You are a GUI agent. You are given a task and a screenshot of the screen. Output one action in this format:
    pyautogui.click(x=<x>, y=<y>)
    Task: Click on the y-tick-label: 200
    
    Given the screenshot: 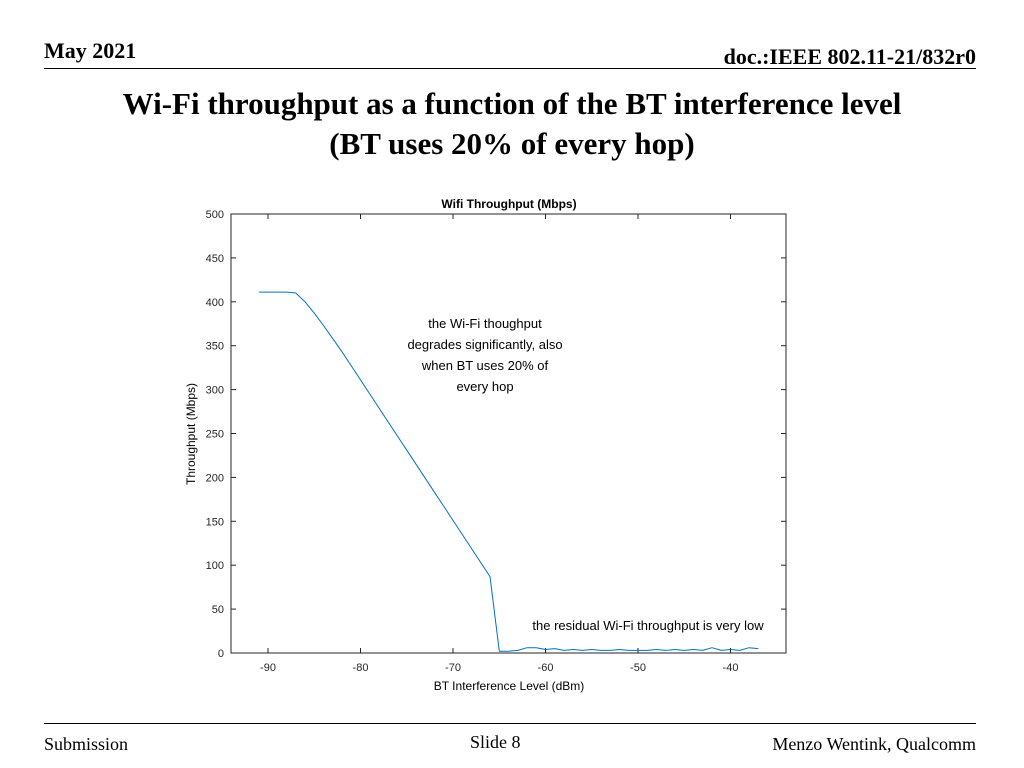 What is the action you would take?
    pyautogui.click(x=215, y=478)
    